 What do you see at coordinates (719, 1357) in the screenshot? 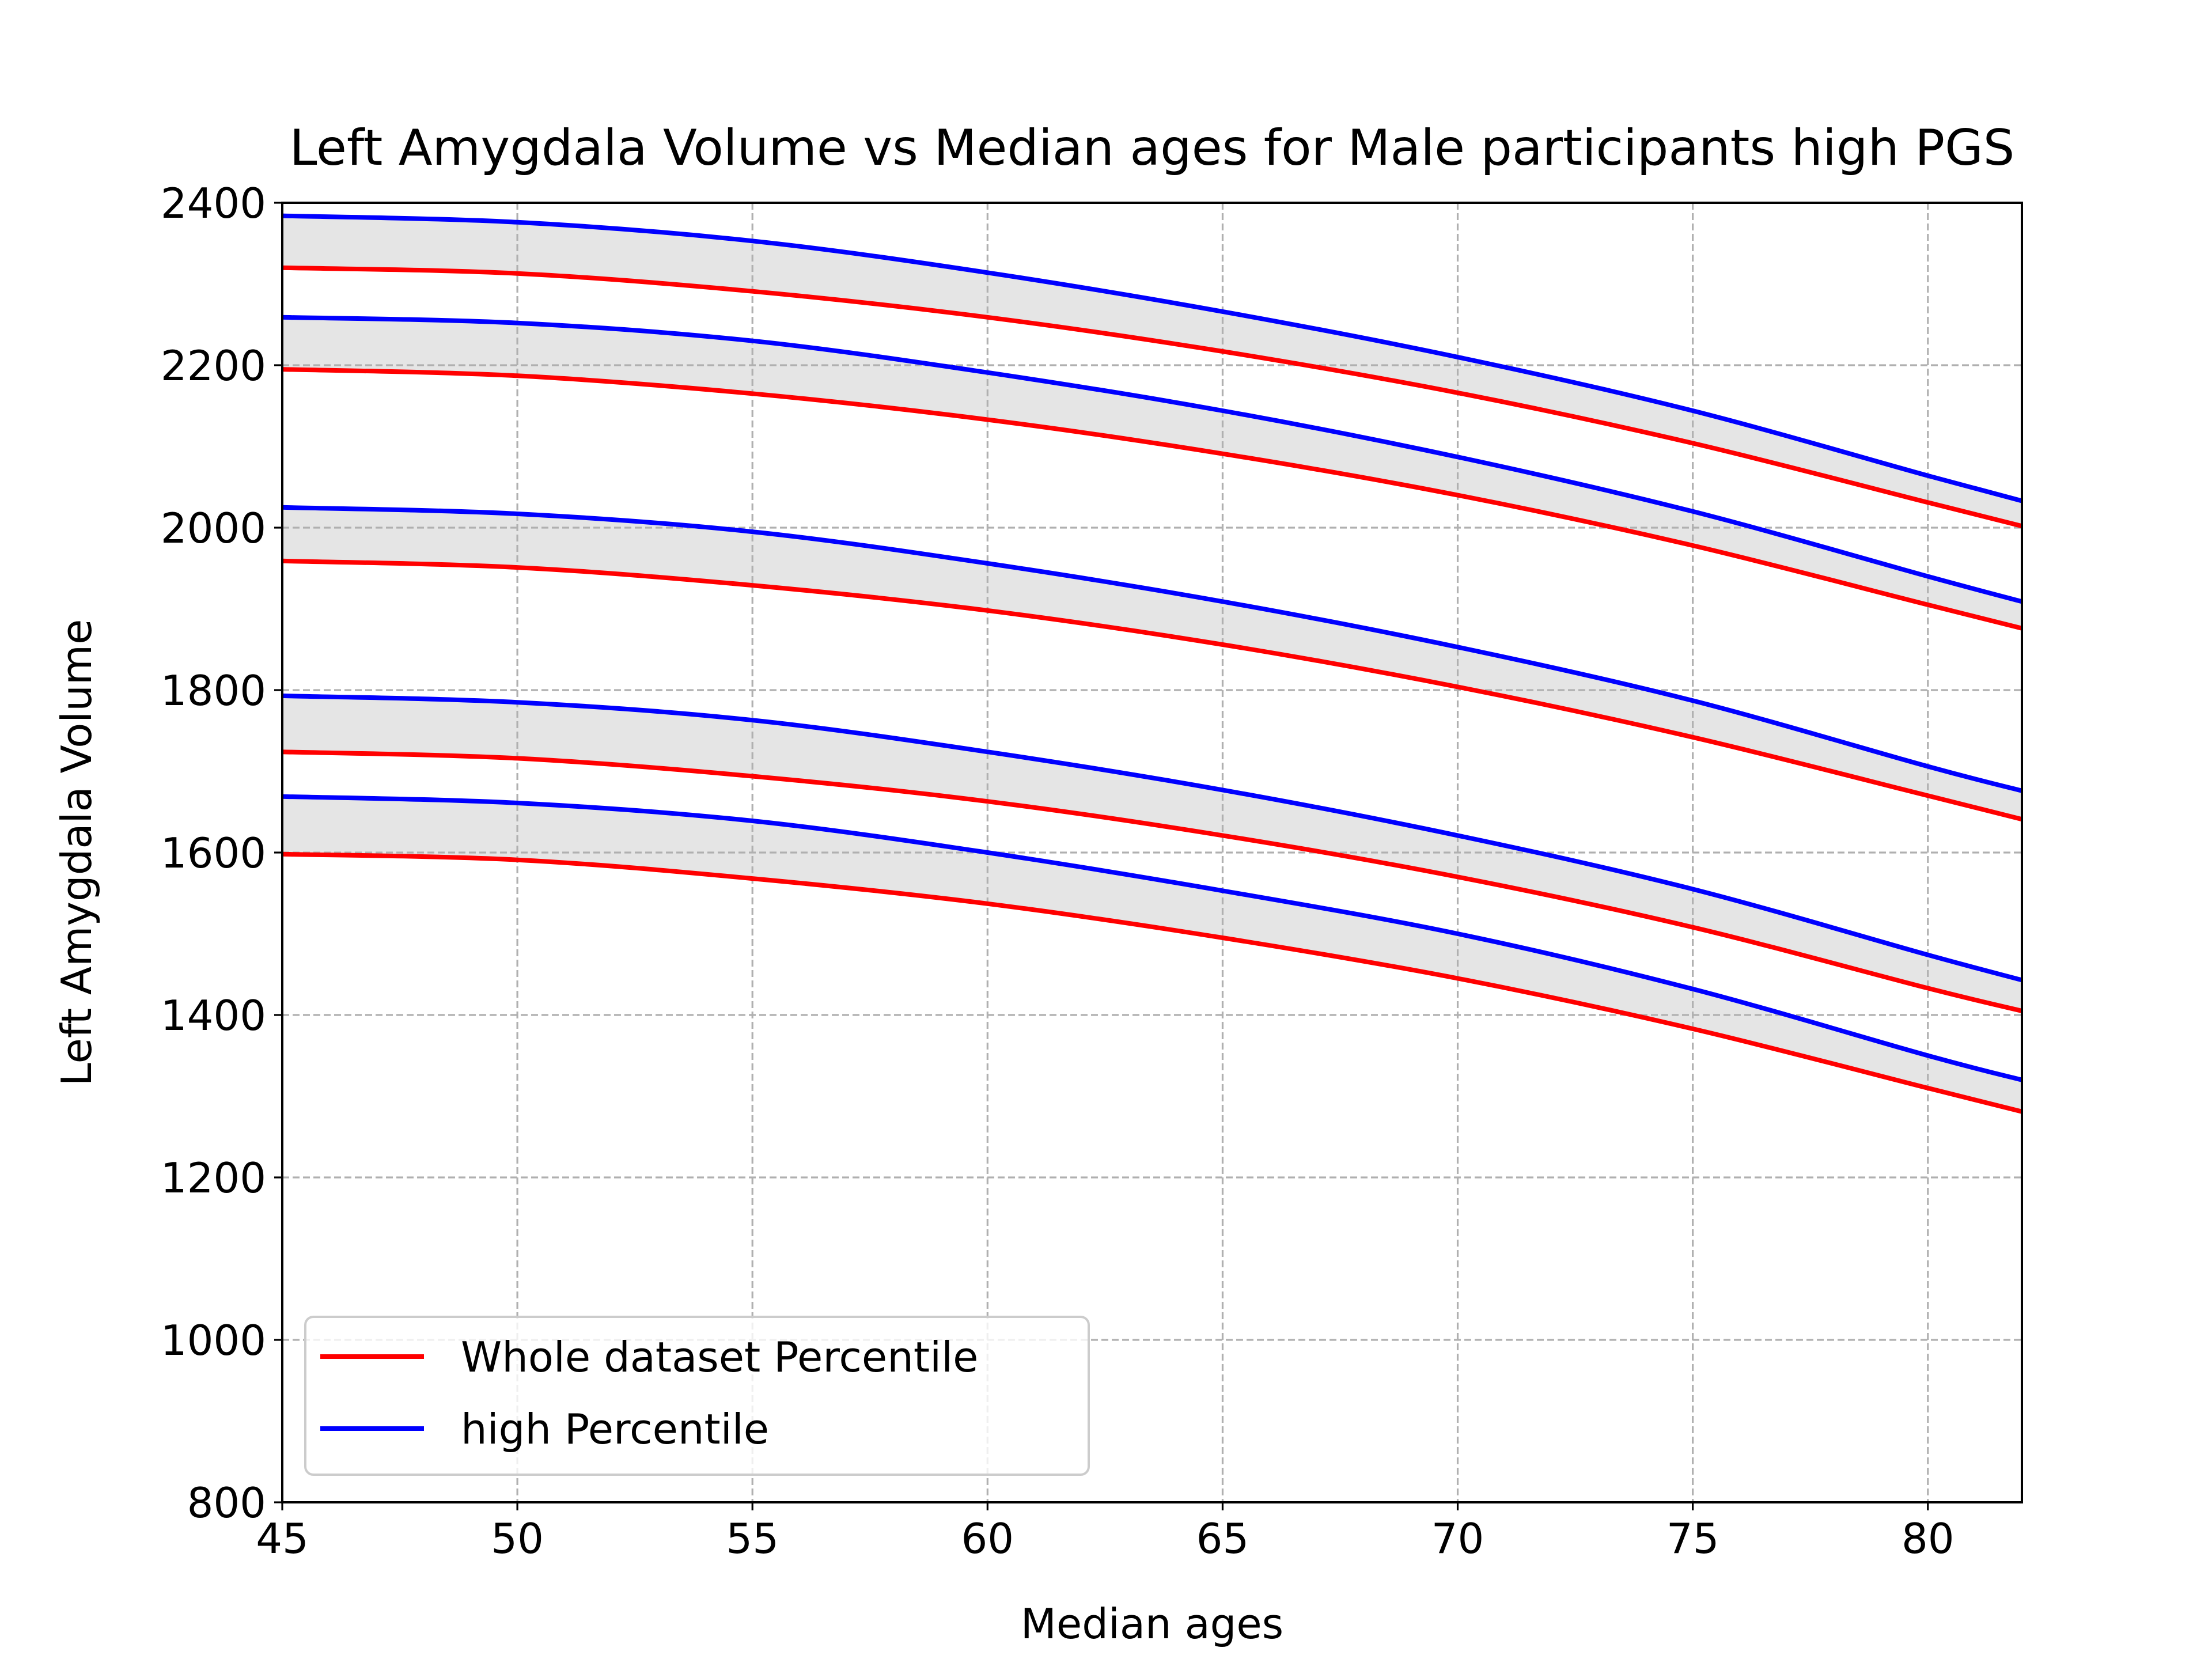
I see `legend-label-whole-dataset: Whole dataset Percentile` at bounding box center [719, 1357].